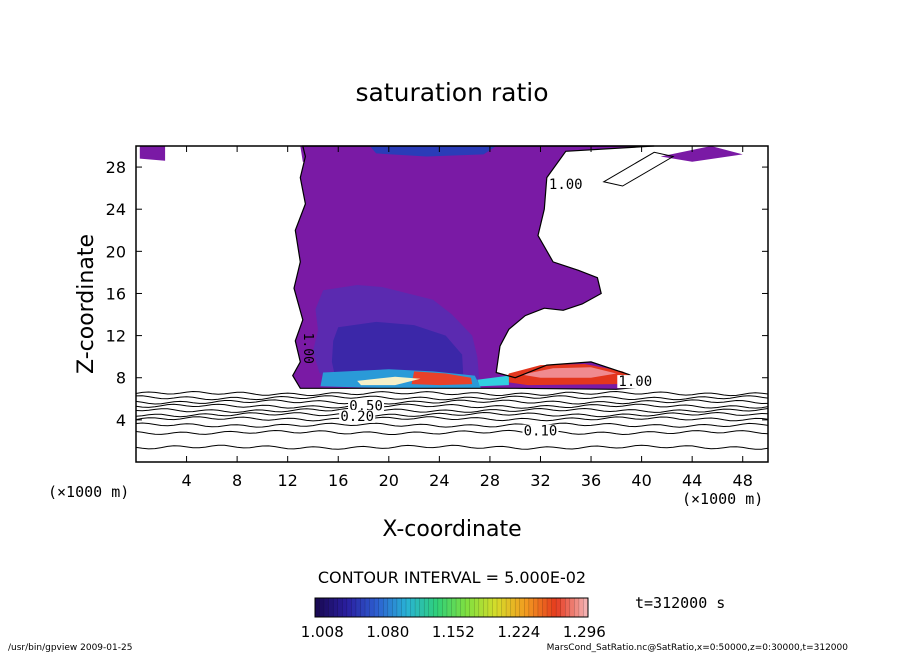  Describe the element at coordinates (591, 480) in the screenshot. I see `x-tick-label: 36` at that location.